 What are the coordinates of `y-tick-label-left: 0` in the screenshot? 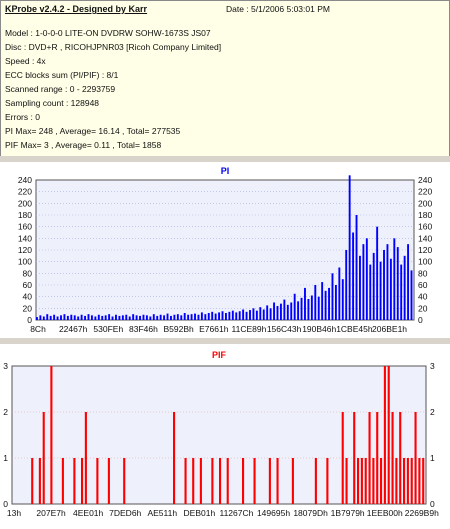 It's located at (5, 504).